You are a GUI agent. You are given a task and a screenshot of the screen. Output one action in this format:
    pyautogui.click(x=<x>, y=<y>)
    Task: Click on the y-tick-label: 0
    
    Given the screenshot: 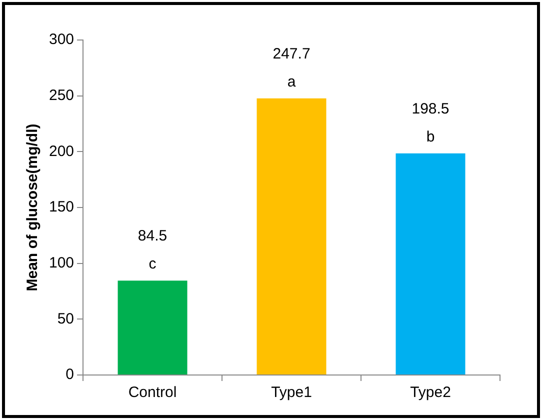 What is the action you would take?
    pyautogui.click(x=70, y=375)
    